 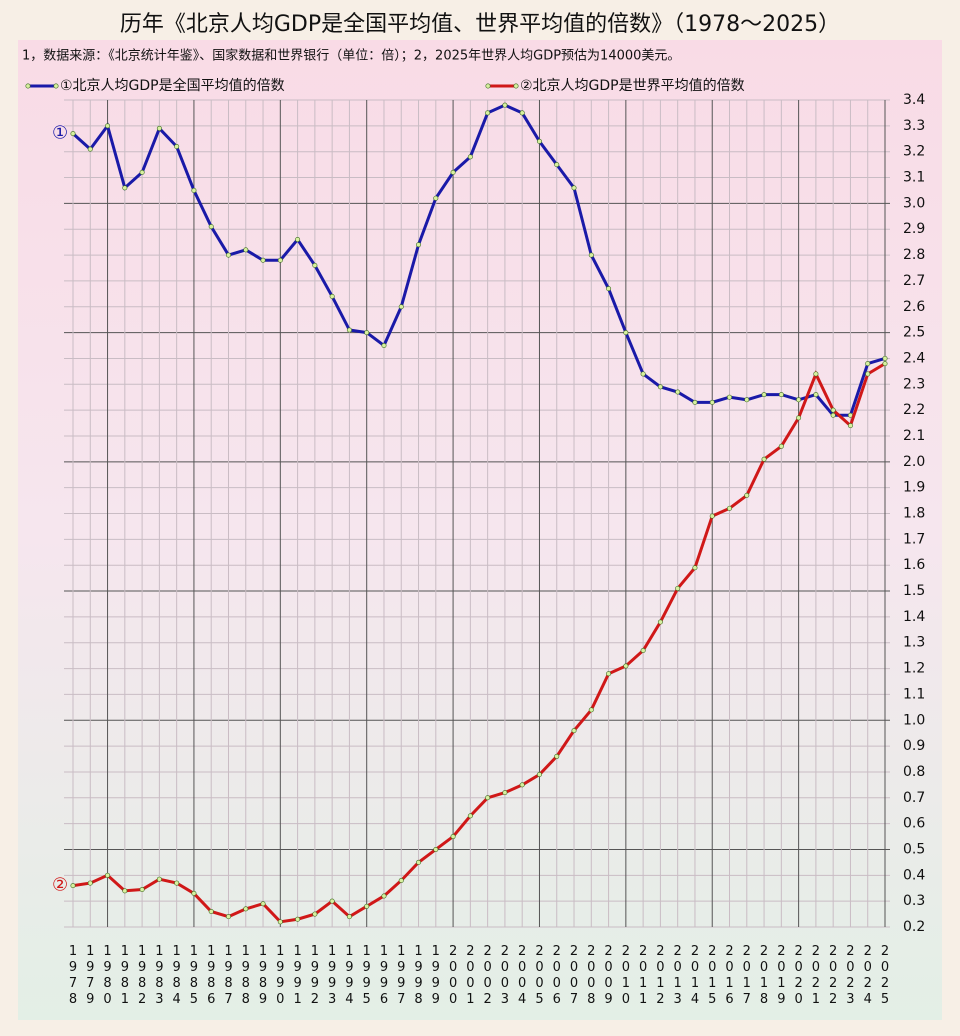 I want to click on y-tick-label: 1.7, so click(x=914, y=539).